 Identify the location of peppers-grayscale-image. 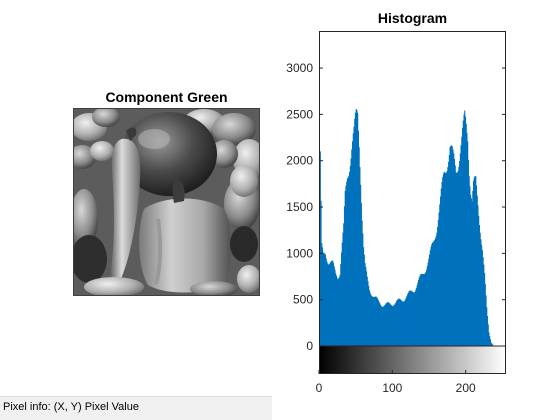
(166, 202).